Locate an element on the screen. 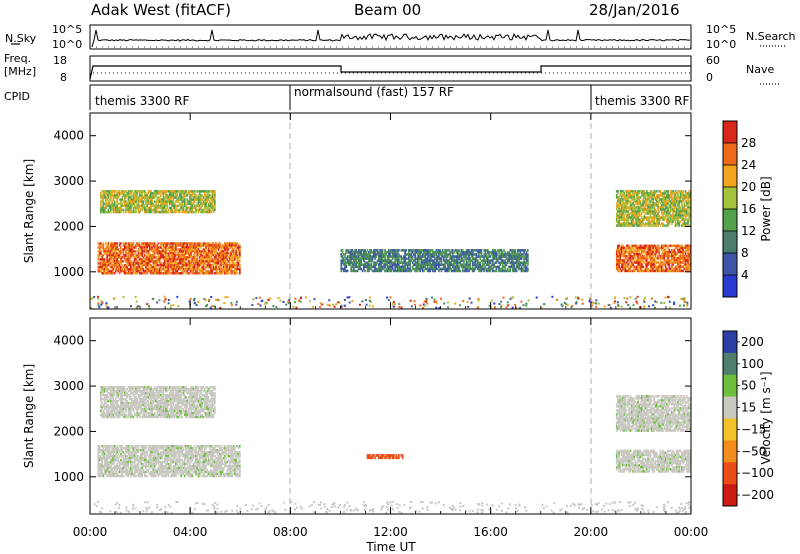  noise-right-tick-bottom: 10^0 is located at coordinates (721, 44).